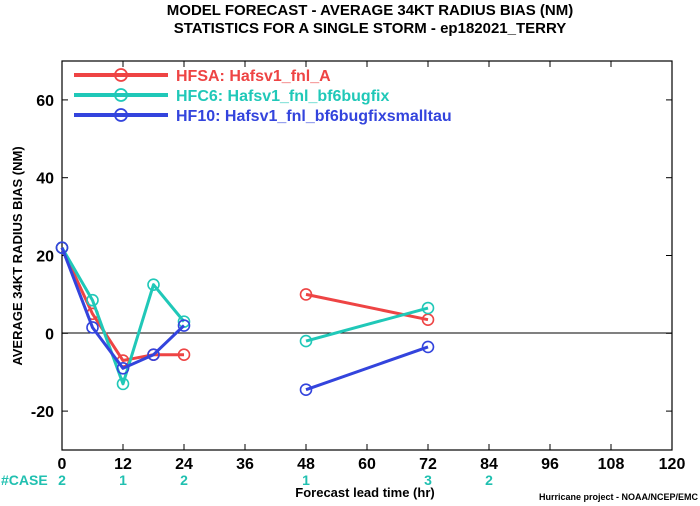 This screenshot has width=700, height=506. I want to click on y-axis-label: AVERAGE 34KT RADIUS BIAS (NM), so click(17, 255).